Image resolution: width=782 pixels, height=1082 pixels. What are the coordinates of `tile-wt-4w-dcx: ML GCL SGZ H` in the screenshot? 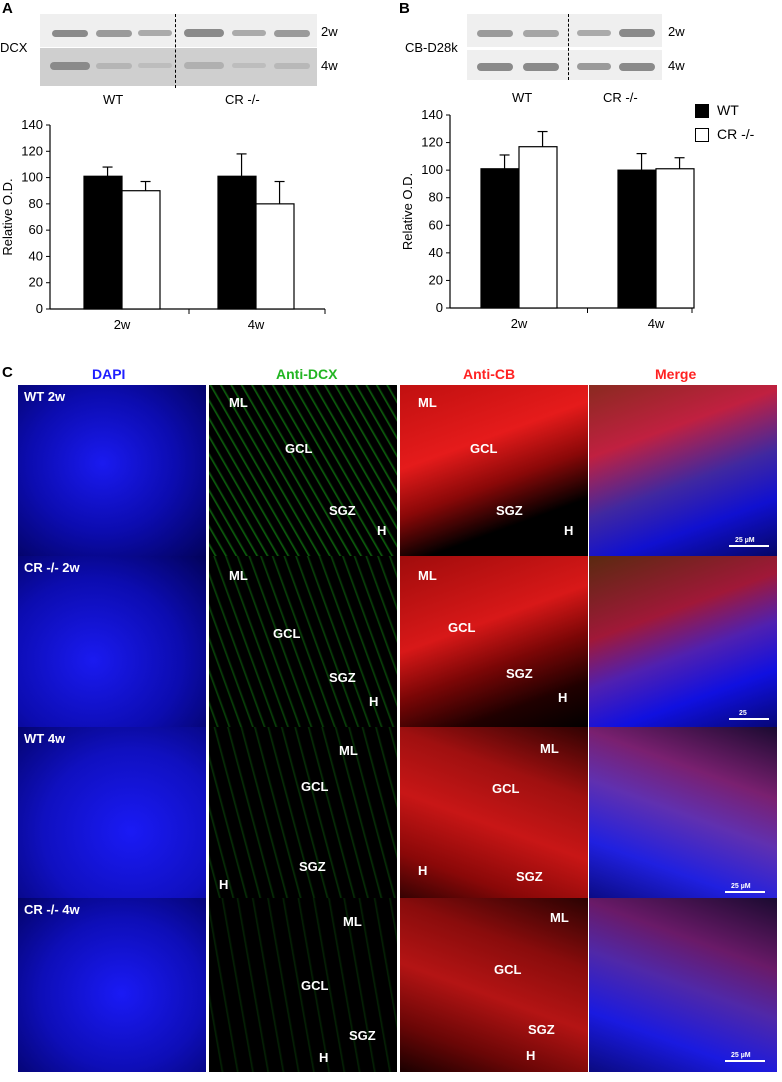 It's located at (303, 814).